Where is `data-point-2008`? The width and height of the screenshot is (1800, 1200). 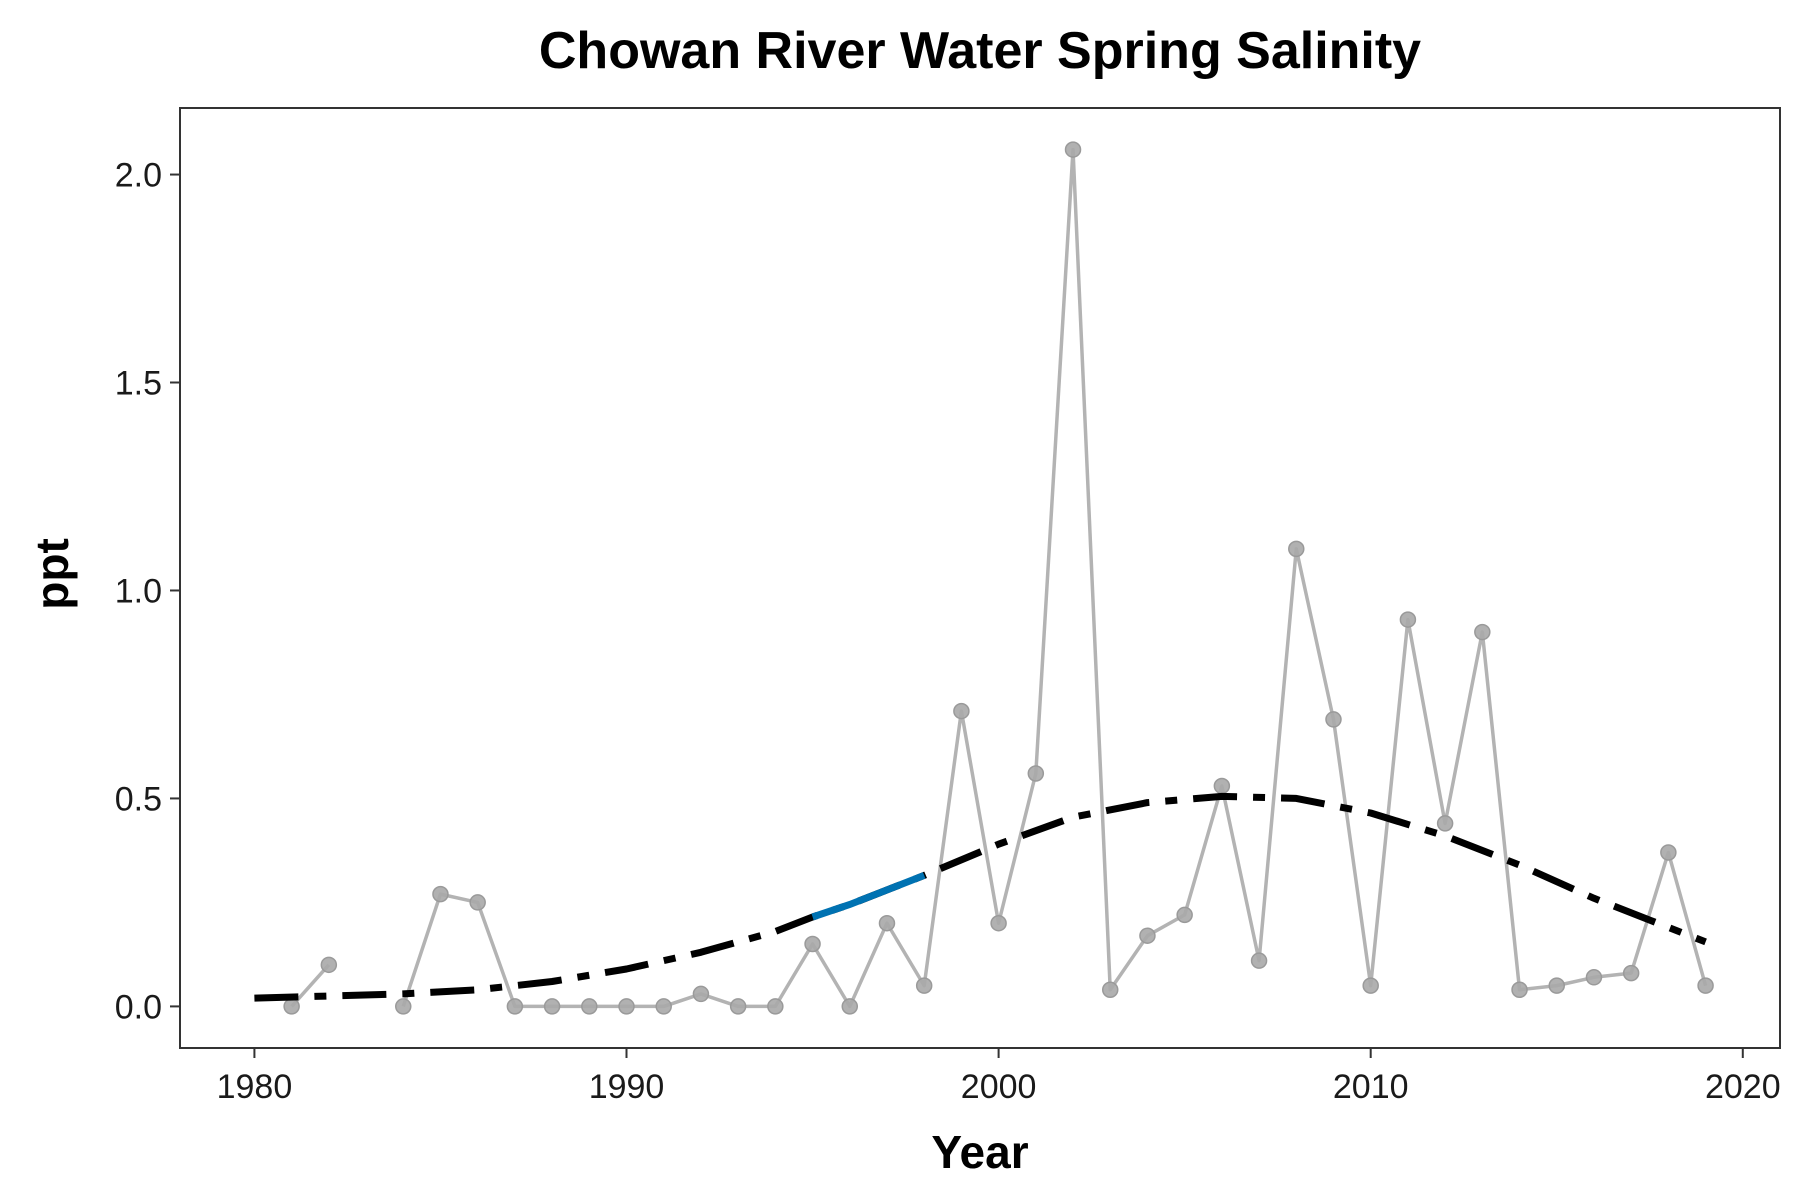
data-point-2008 is located at coordinates (1296, 549).